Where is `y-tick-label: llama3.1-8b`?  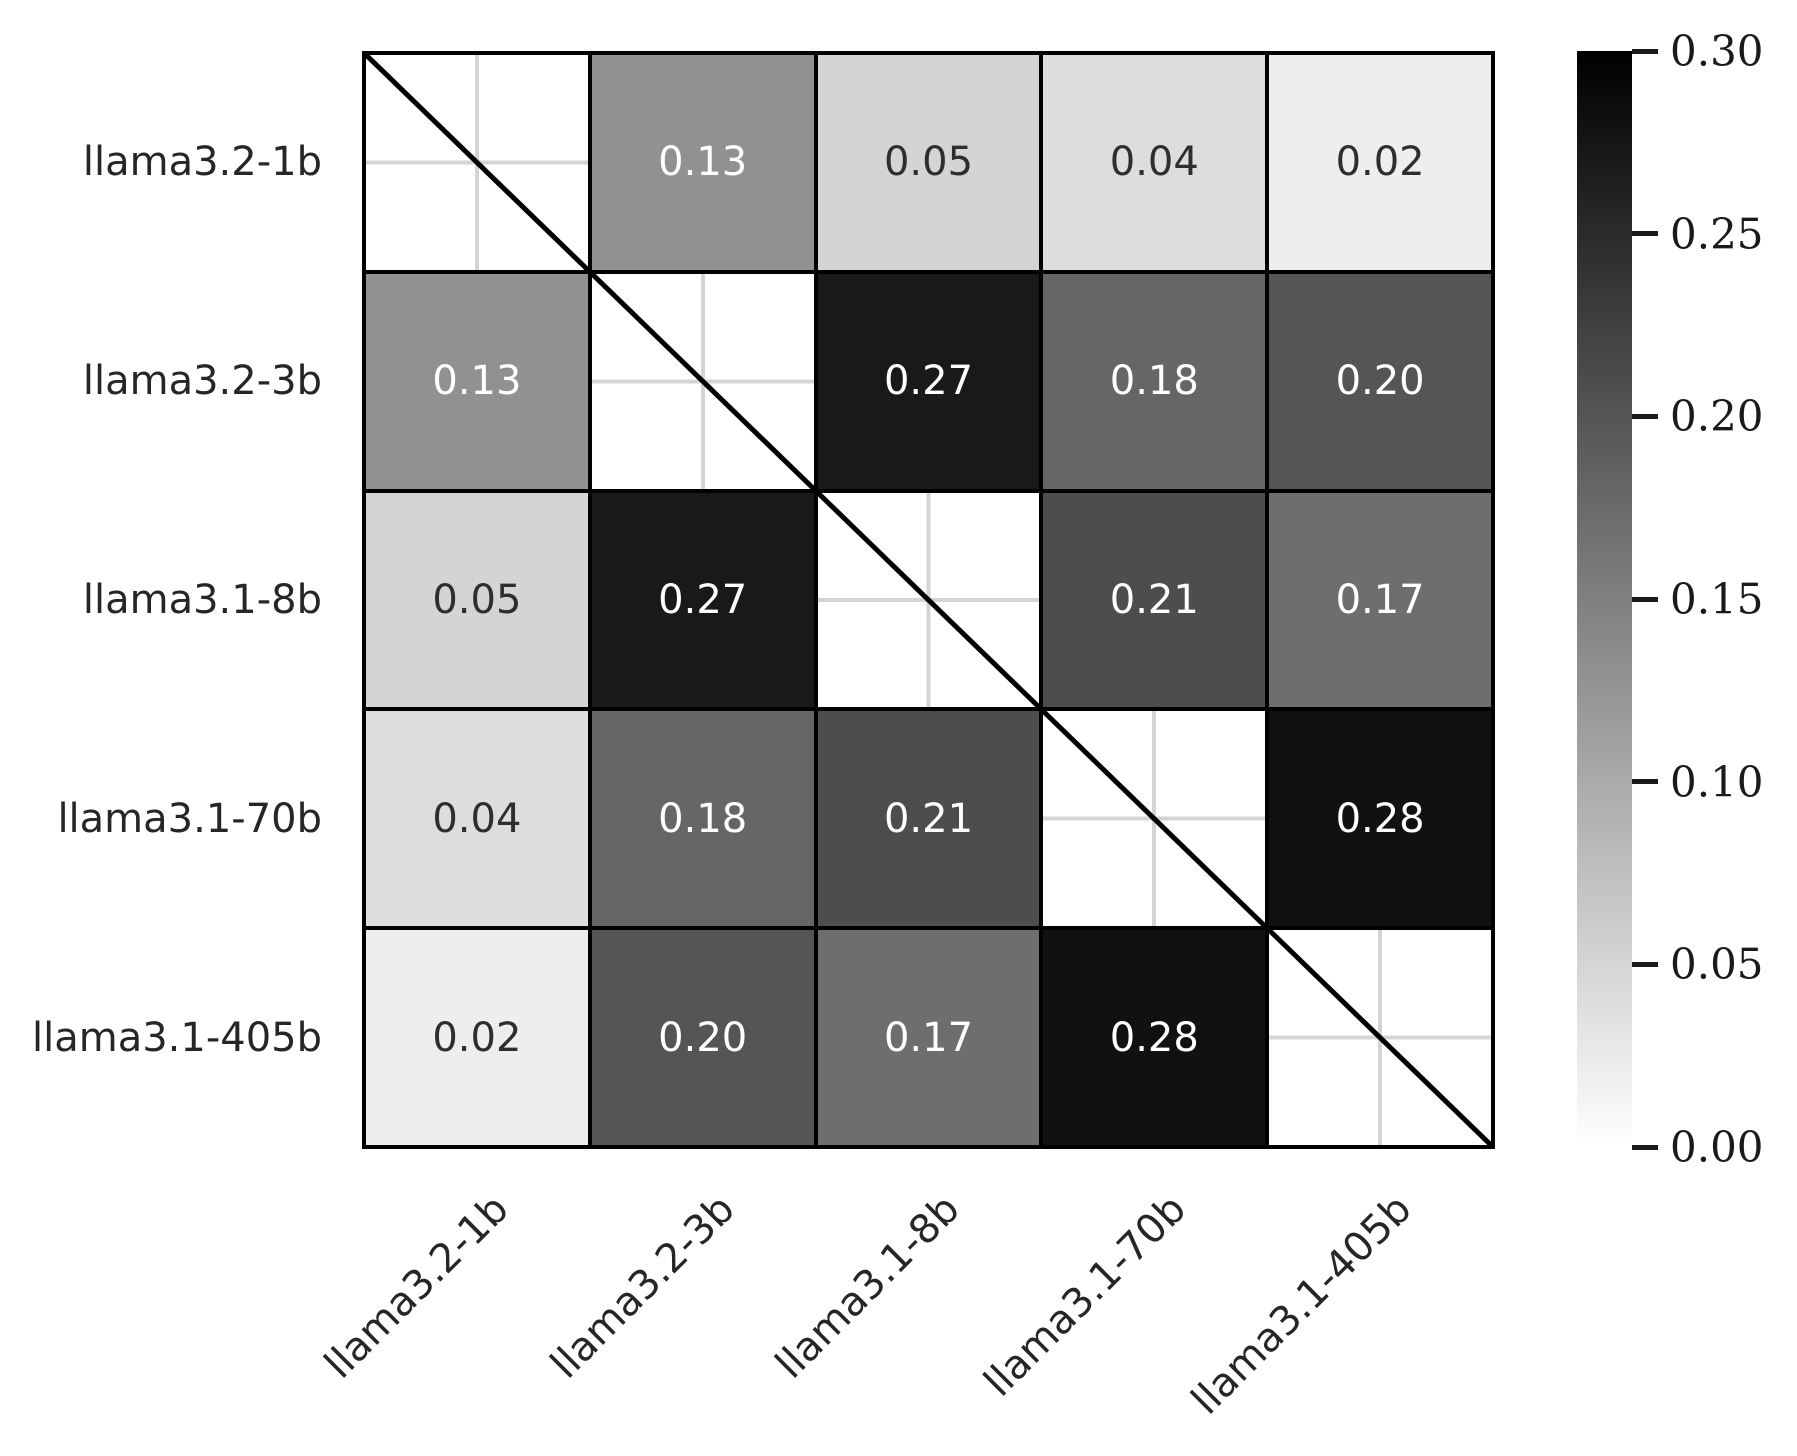 y-tick-label: llama3.1-8b is located at coordinates (202, 600).